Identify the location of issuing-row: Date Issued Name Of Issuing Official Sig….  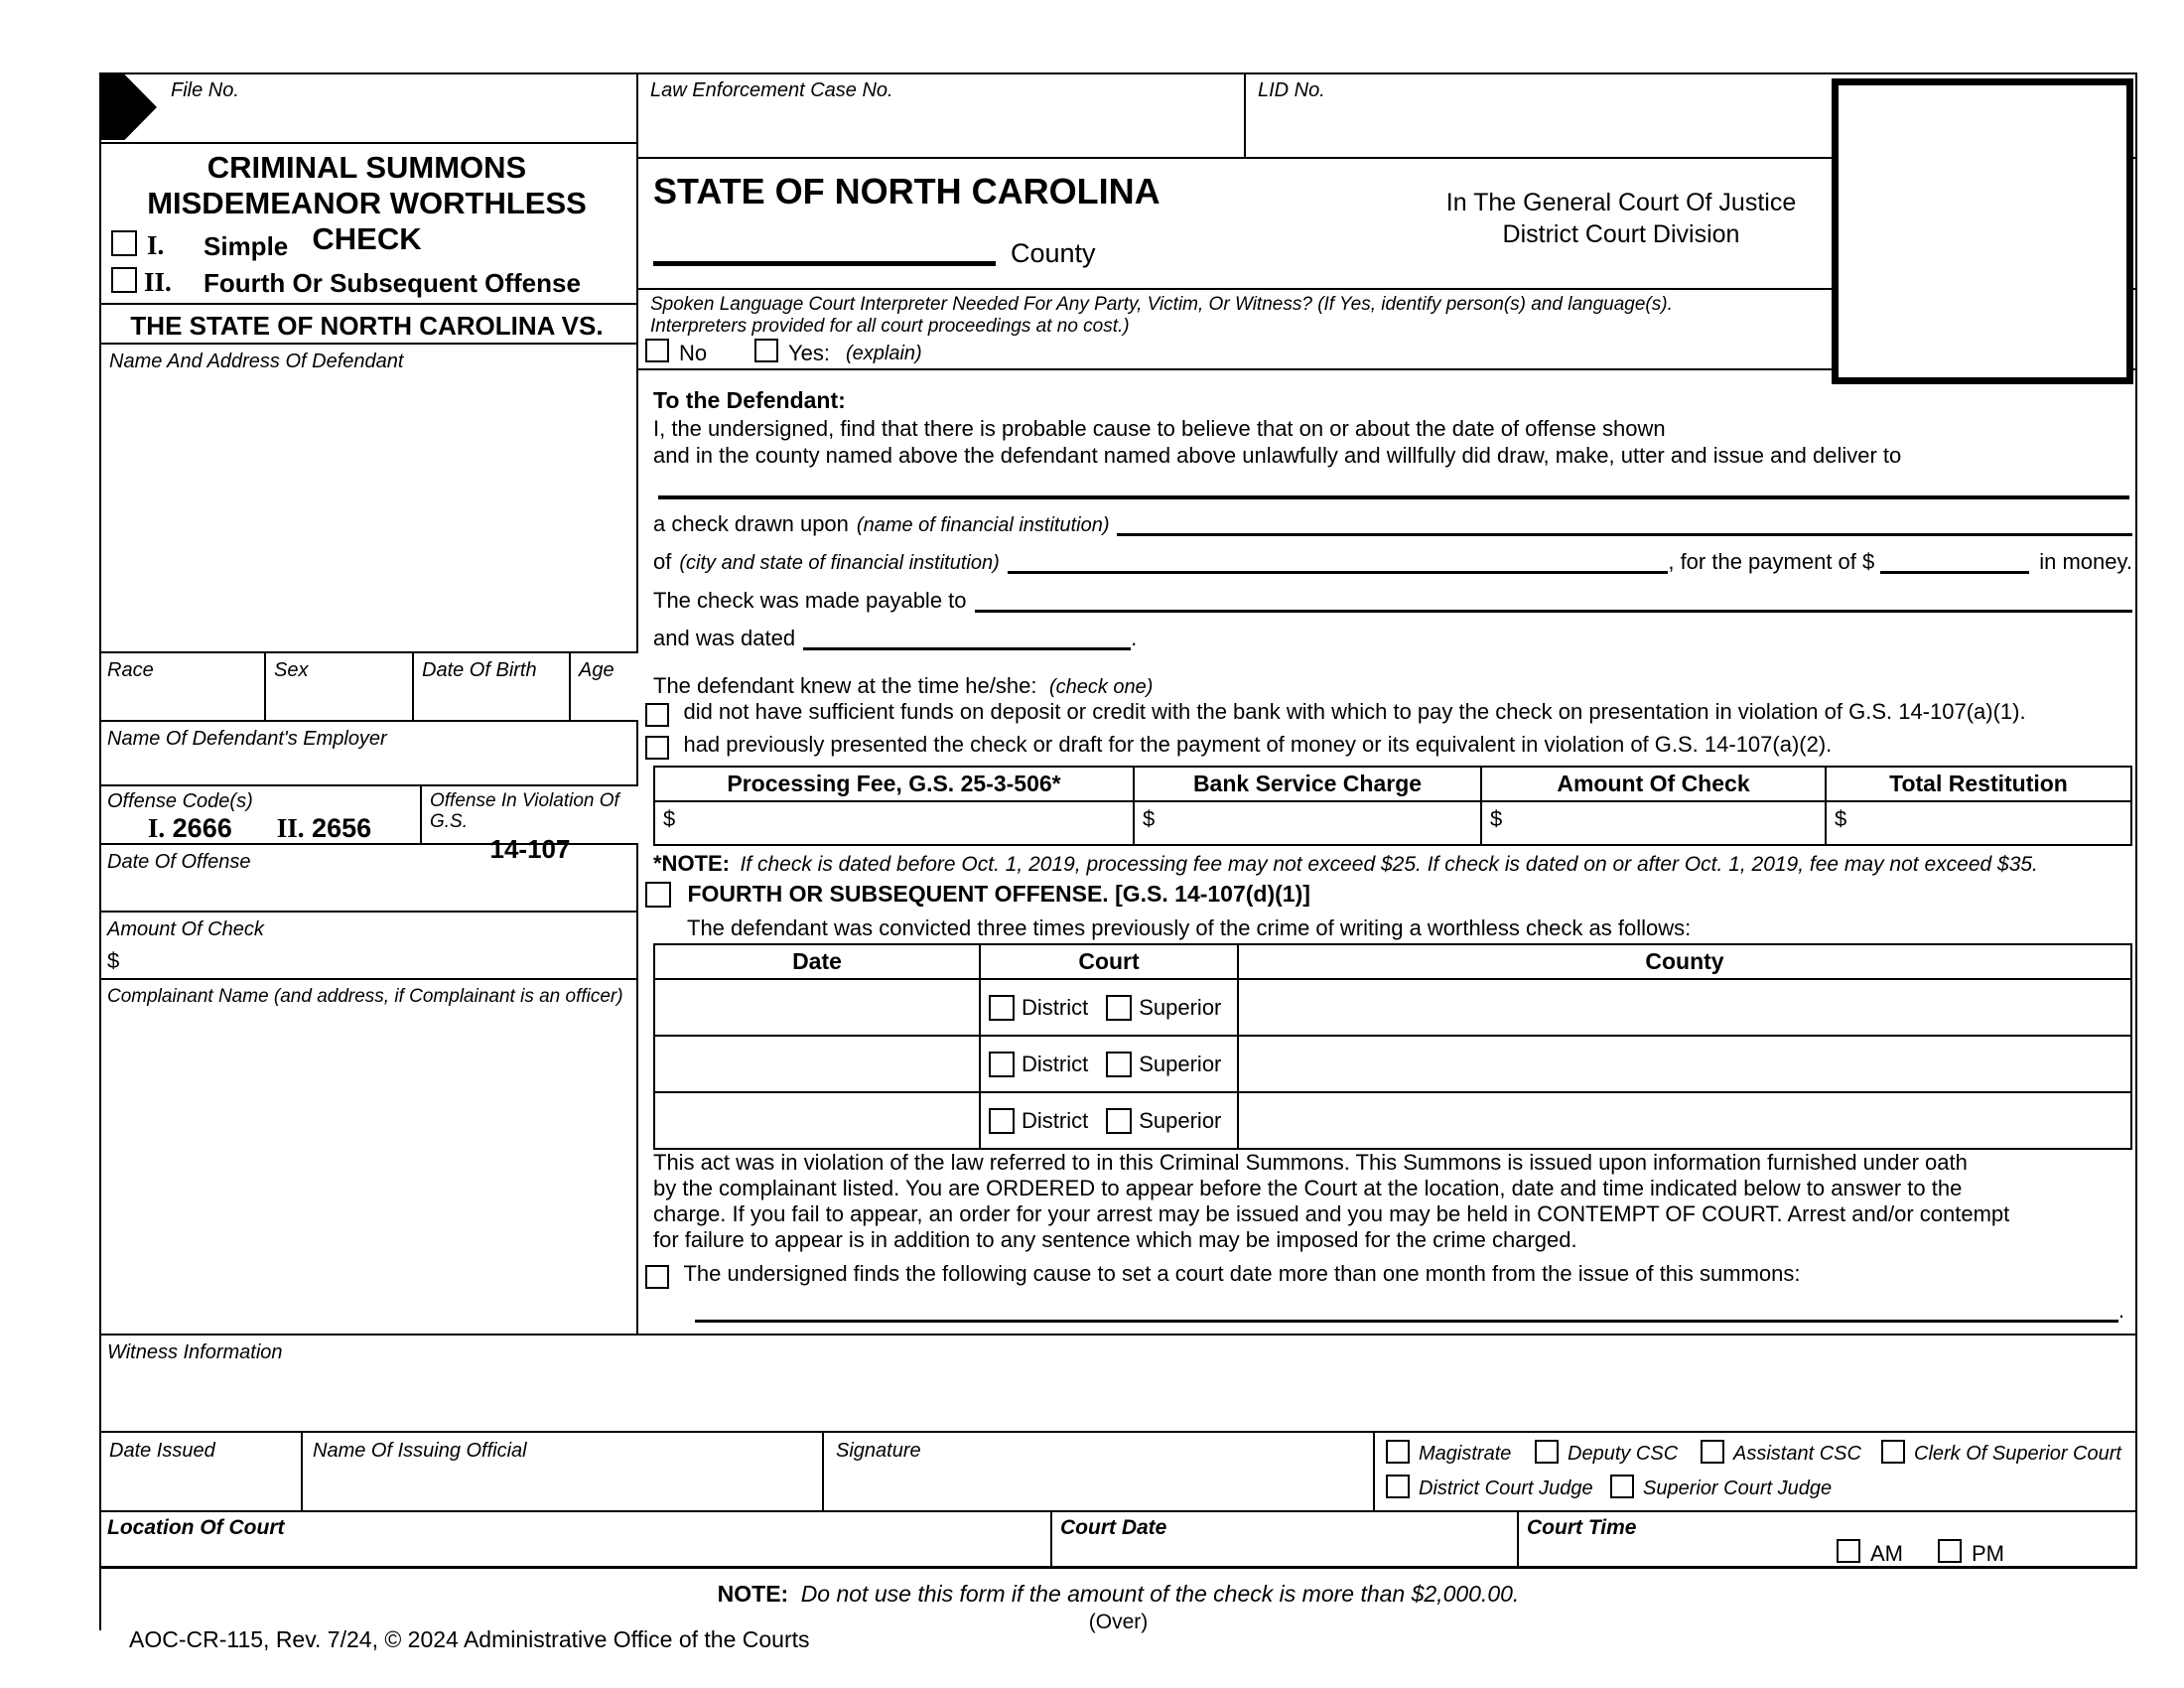
(1118, 1472).